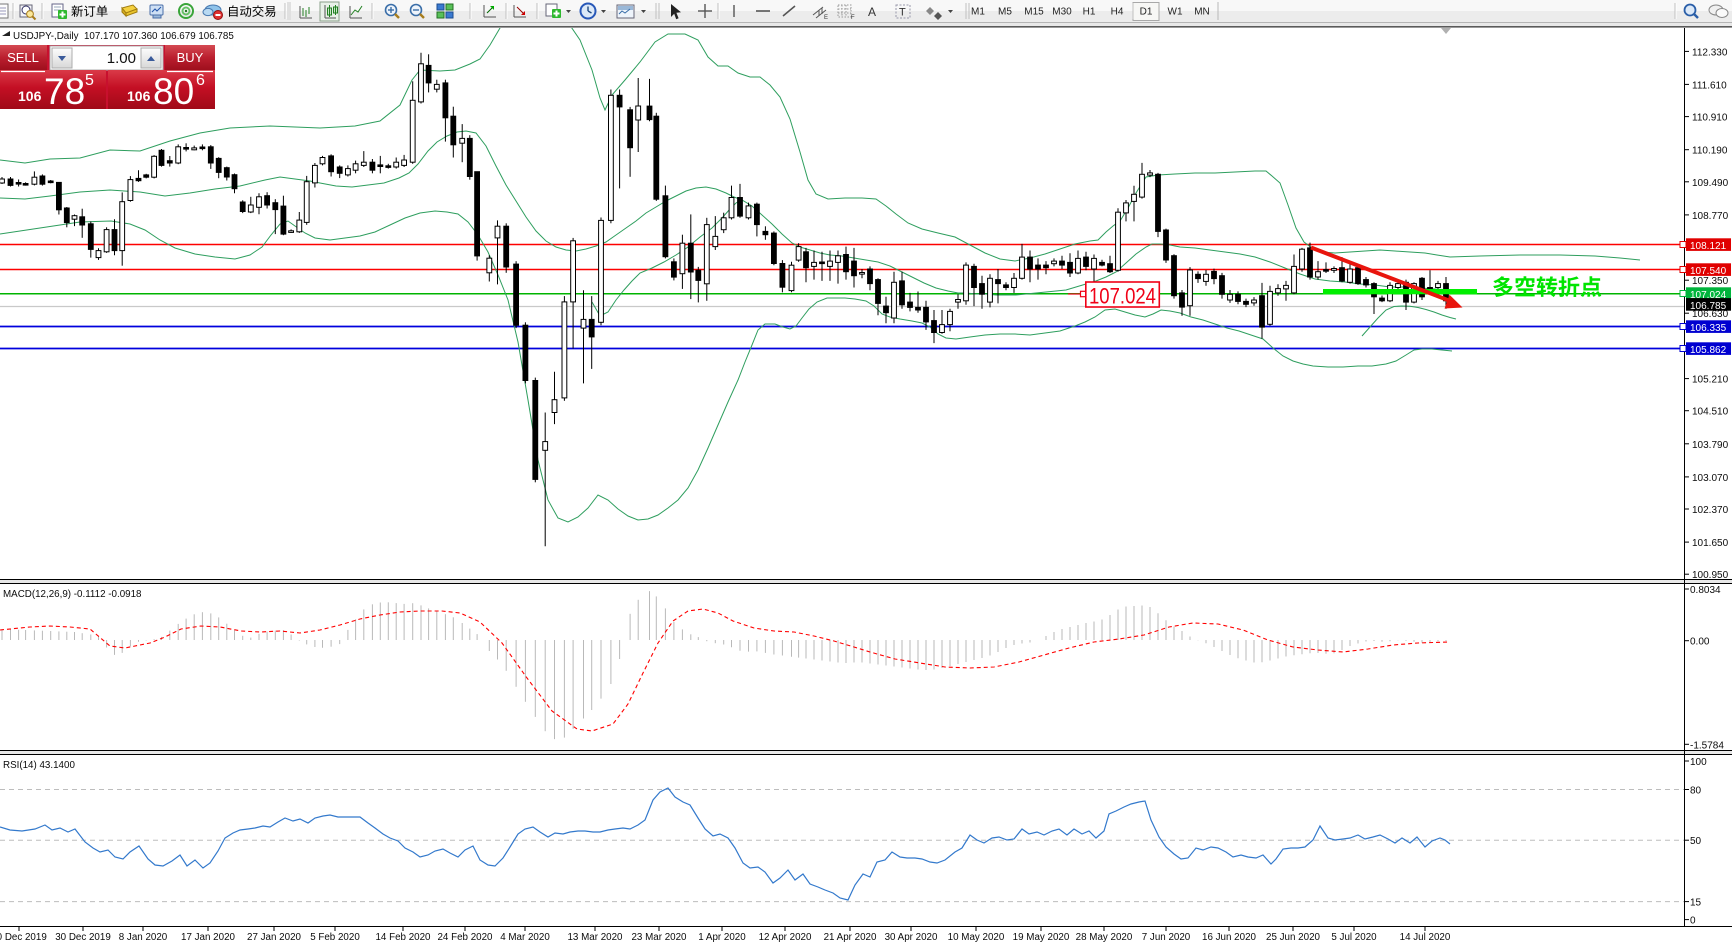 The image size is (1732, 945). What do you see at coordinates (722, 937) in the screenshot?
I see `svg-text: 1 Apr 2020` at bounding box center [722, 937].